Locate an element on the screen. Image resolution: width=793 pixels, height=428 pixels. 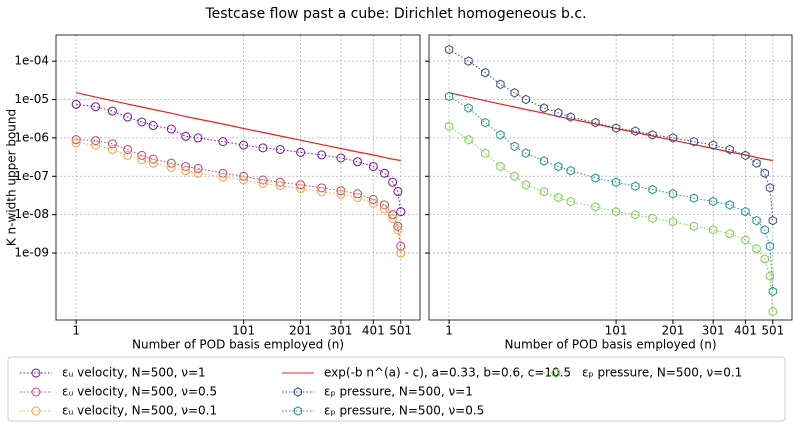
series-line is located at coordinates (610, 127).